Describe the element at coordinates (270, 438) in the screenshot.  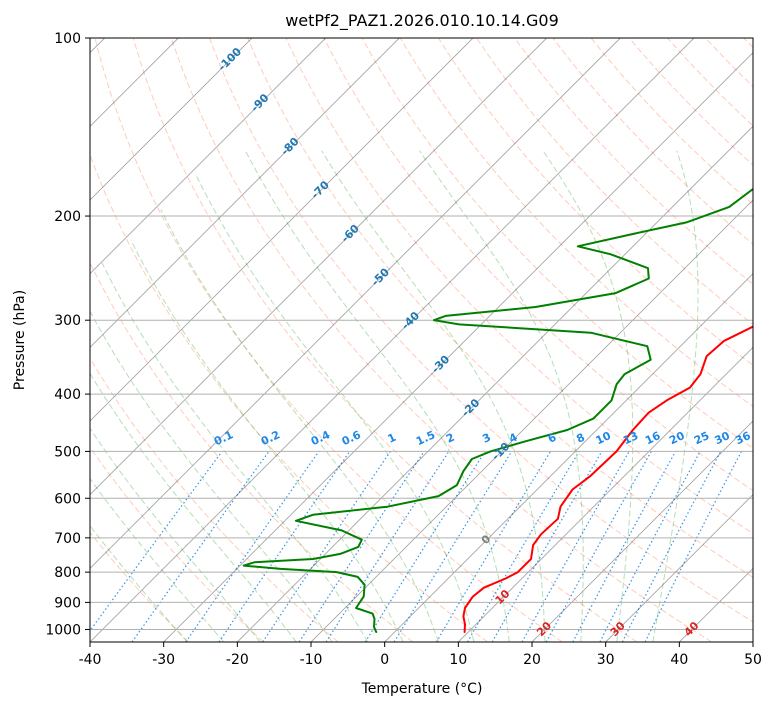
I see `mixing-ratio-label: 0.2` at that location.